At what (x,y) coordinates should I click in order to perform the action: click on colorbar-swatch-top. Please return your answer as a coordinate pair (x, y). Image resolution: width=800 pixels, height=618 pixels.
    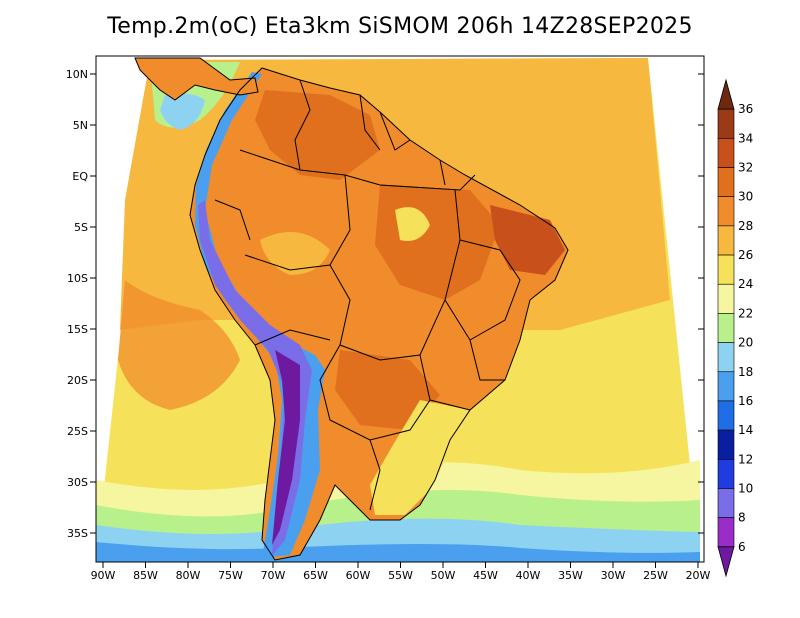
    Looking at the image, I should click on (726, 94).